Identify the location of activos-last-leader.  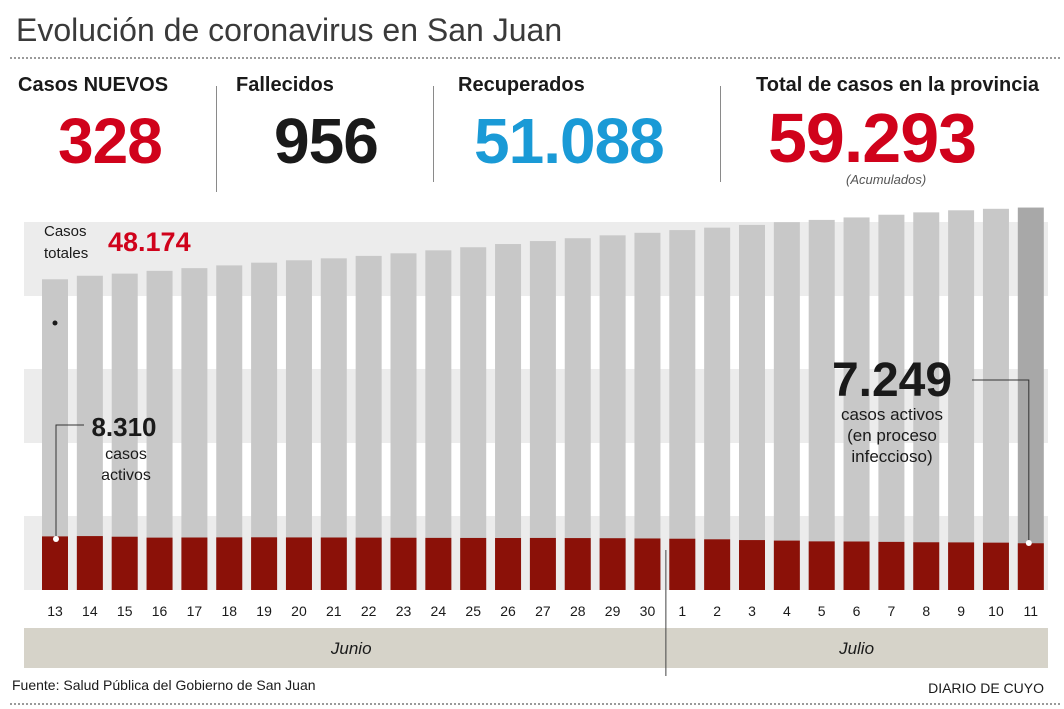
(1001, 460).